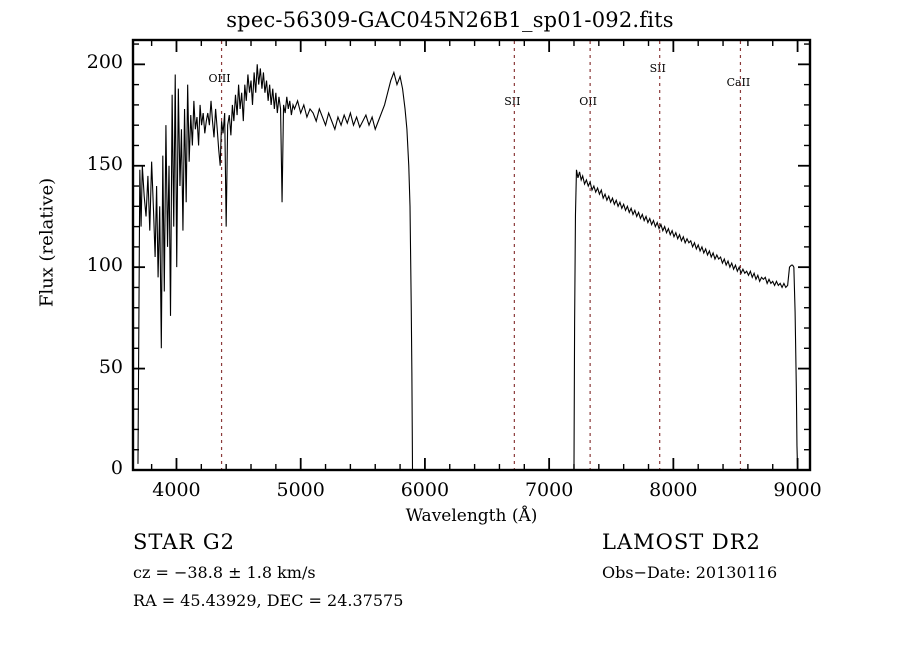 The height and width of the screenshot is (649, 900). Describe the element at coordinates (110, 366) in the screenshot. I see `y-tick-label: 50` at that location.